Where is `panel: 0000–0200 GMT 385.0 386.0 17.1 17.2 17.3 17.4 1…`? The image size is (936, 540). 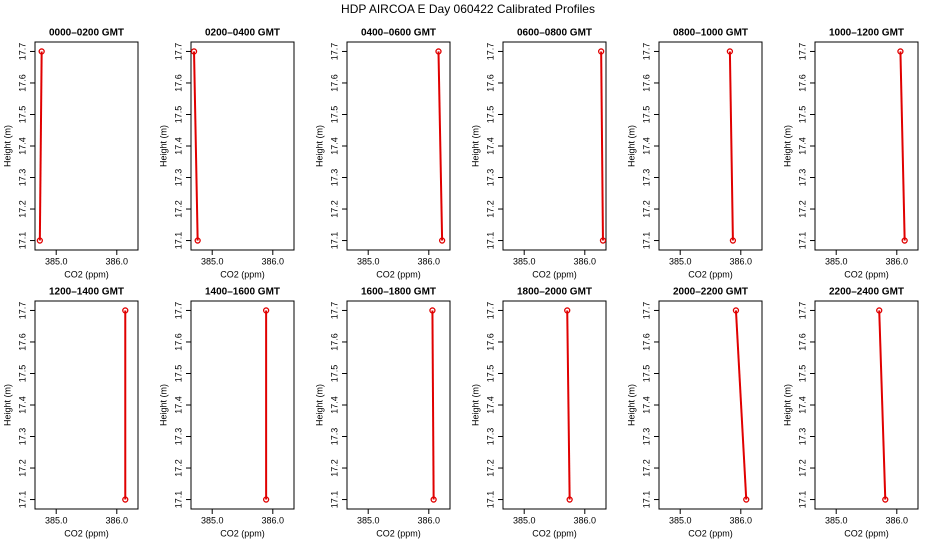
panel: 0000–0200 GMT 385.0 386.0 17.1 17.2 17.3 17.4 1… is located at coordinates (70, 153).